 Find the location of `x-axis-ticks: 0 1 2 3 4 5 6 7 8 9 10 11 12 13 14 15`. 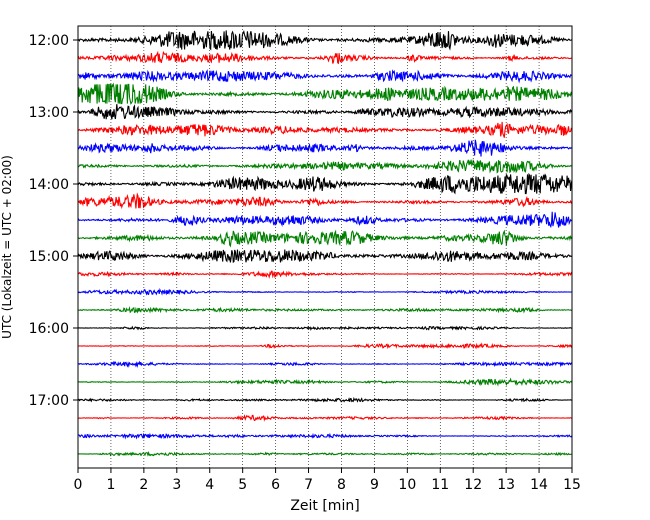

x-axis-ticks: 0 1 2 3 4 5 6 7 8 9 10 11 12 13 14 15 is located at coordinates (327, 480).